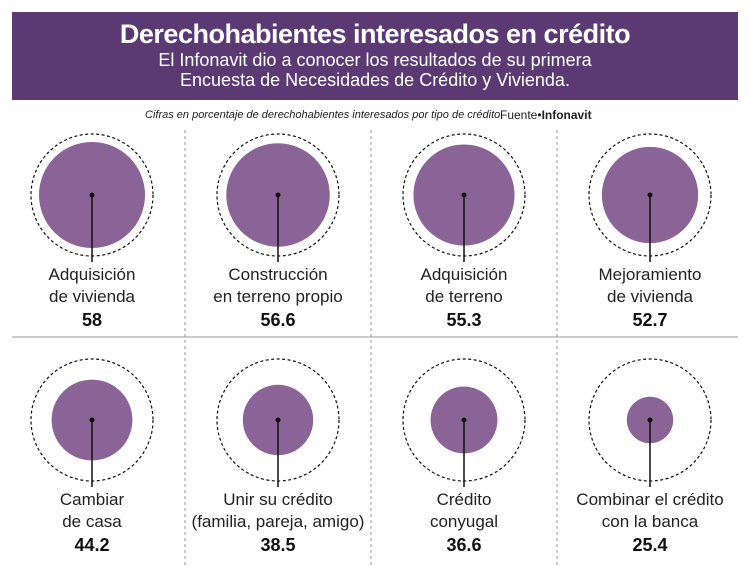 The image size is (750, 578). I want to click on value-label: 44.2, so click(91, 545).